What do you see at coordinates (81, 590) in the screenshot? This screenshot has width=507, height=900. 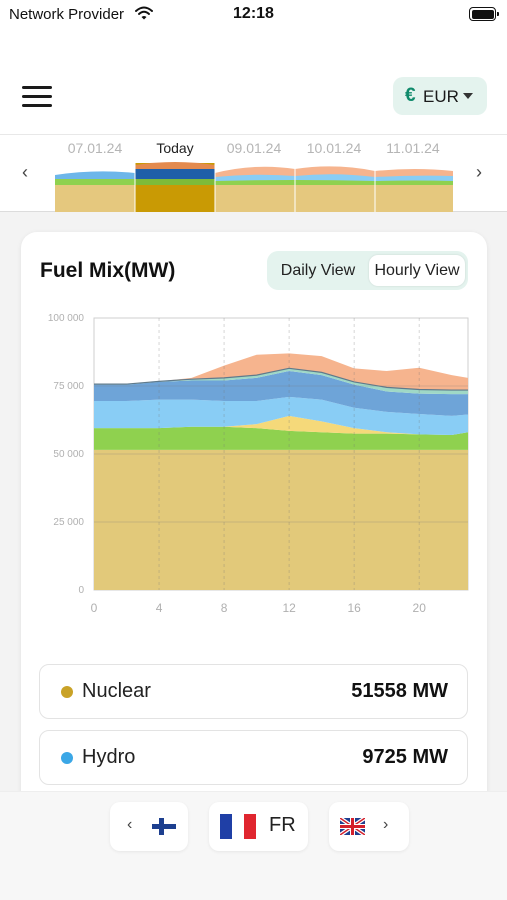 I see `y-tick-label: 0` at bounding box center [81, 590].